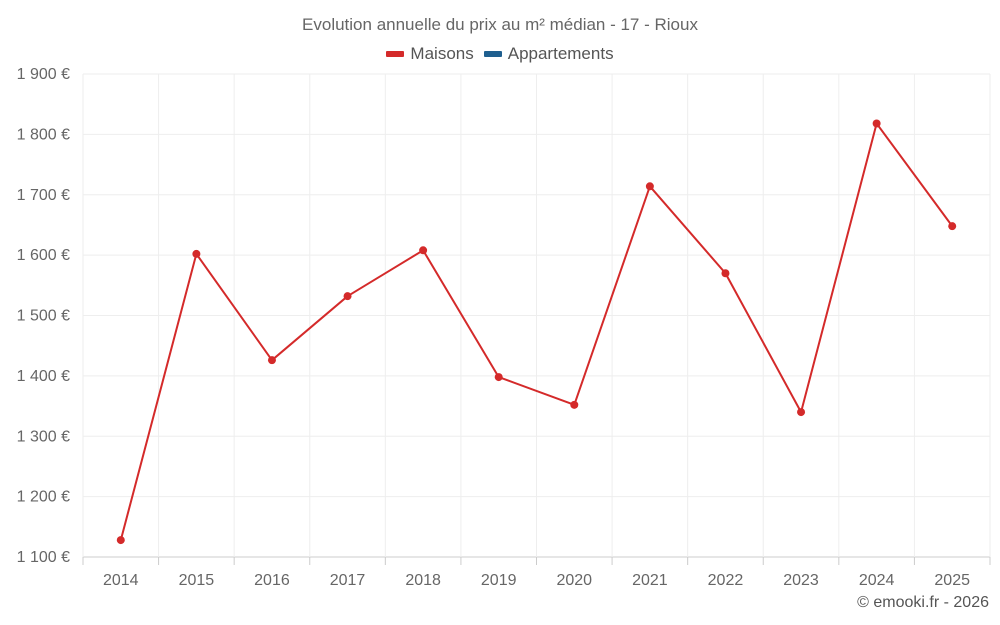 Image resolution: width=1000 pixels, height=625 pixels. What do you see at coordinates (423, 580) in the screenshot?
I see `x-tick-label: 2018` at bounding box center [423, 580].